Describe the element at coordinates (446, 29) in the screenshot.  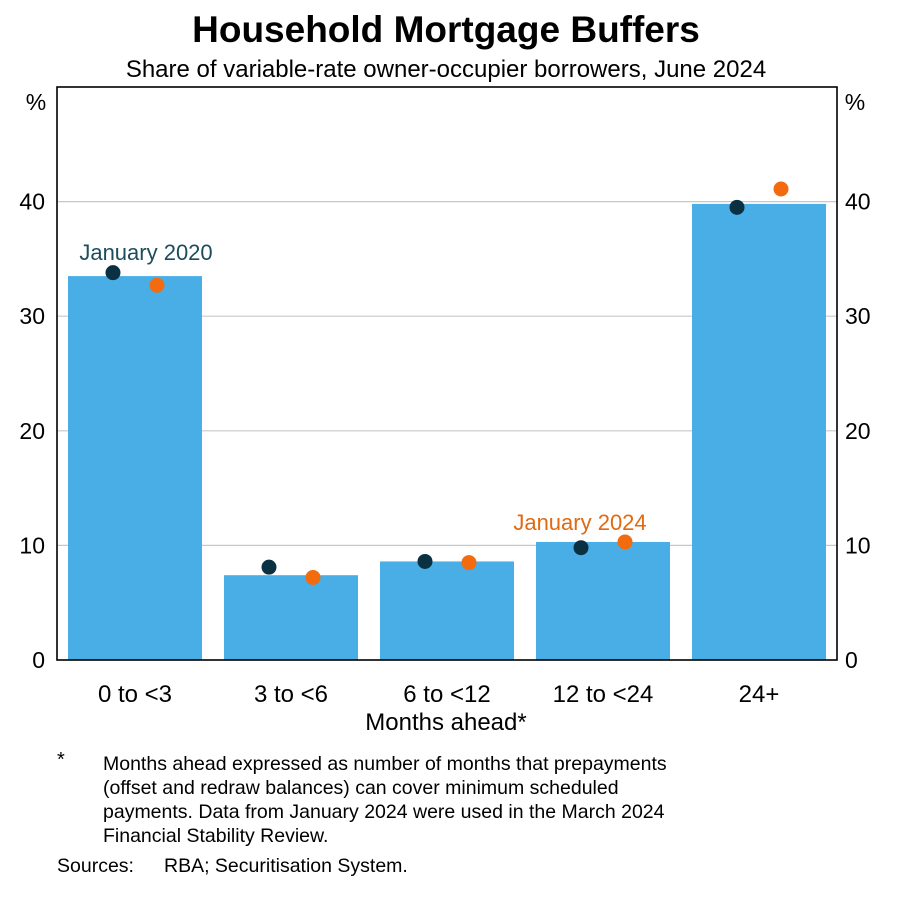
I see `chart-title: Household Mortgage Buffers` at that location.